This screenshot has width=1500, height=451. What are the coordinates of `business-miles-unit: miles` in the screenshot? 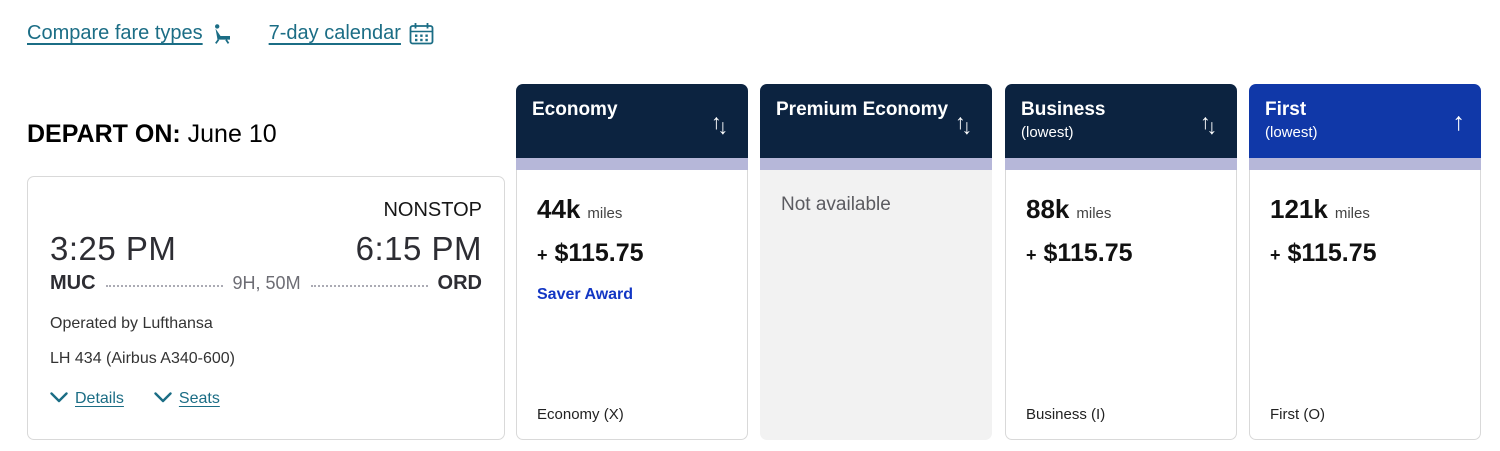 It's located at (1094, 213).